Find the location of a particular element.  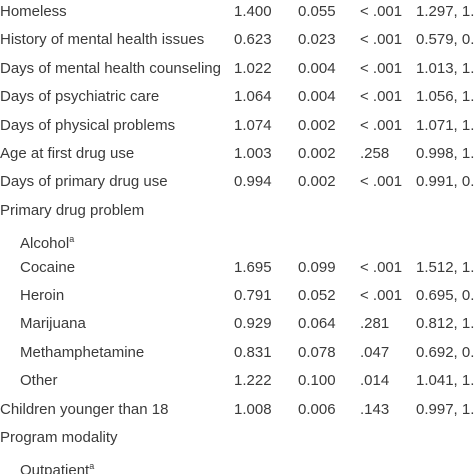

cell-value: 1.222 is located at coordinates (253, 381).